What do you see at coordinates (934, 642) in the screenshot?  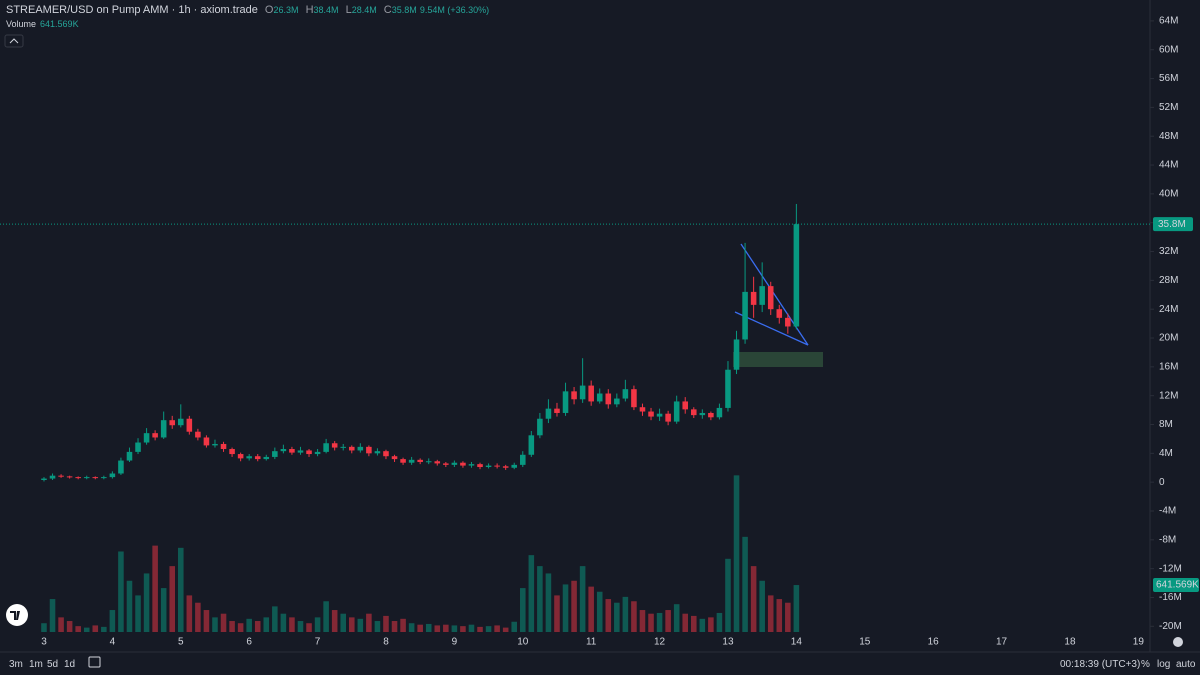 I see `x-tick-label: 16` at bounding box center [934, 642].